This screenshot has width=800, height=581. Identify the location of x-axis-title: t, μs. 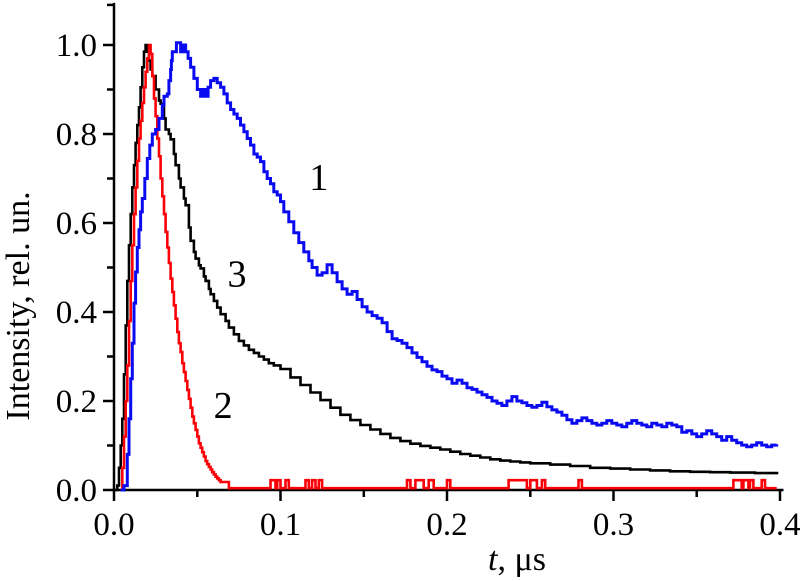
(517, 559).